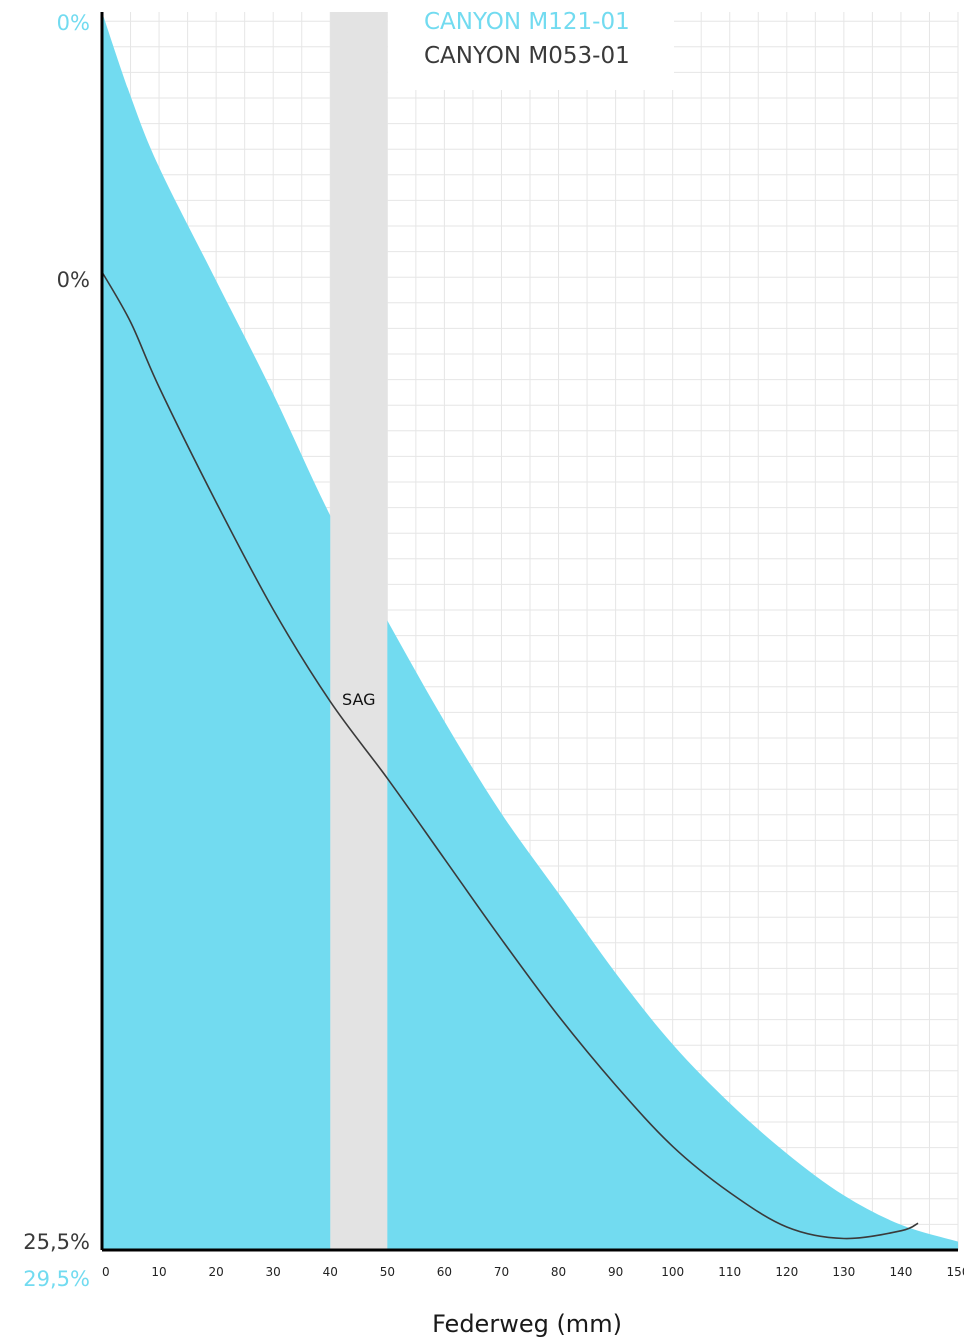 The height and width of the screenshot is (1341, 964). Describe the element at coordinates (527, 1324) in the screenshot. I see `x-axis-label: Federweg (mm)` at that location.